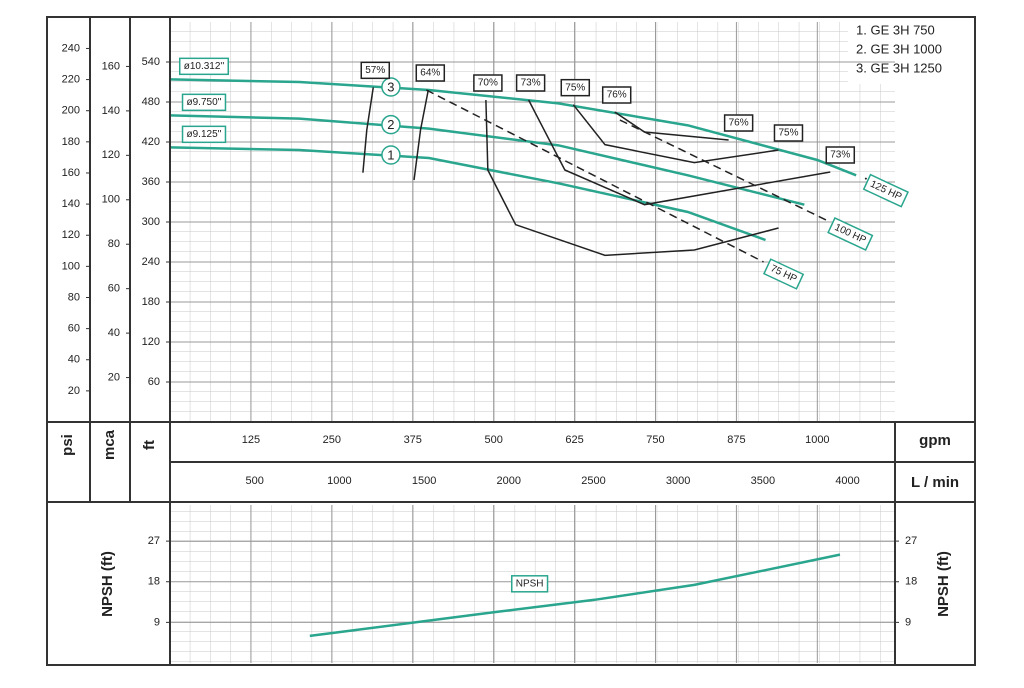 The image size is (1024, 688). What do you see at coordinates (655, 440) in the screenshot?
I see `x-tick-label: 750` at bounding box center [655, 440].